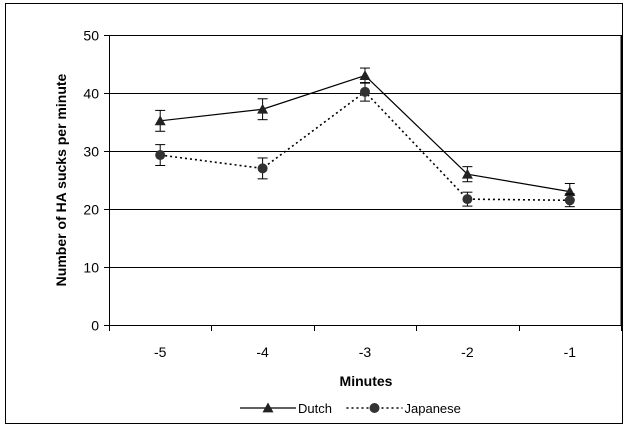  I want to click on legend-label: Japanese, so click(433, 408).